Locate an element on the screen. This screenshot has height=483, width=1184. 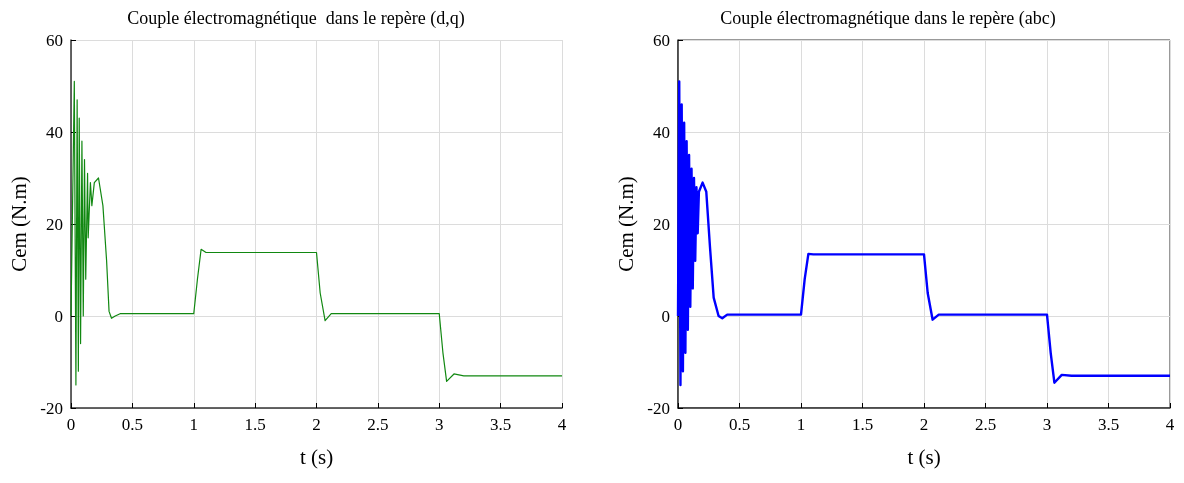
chart-title: Couple électromagnétique dans le repère (abc) is located at coordinates (888, 18).